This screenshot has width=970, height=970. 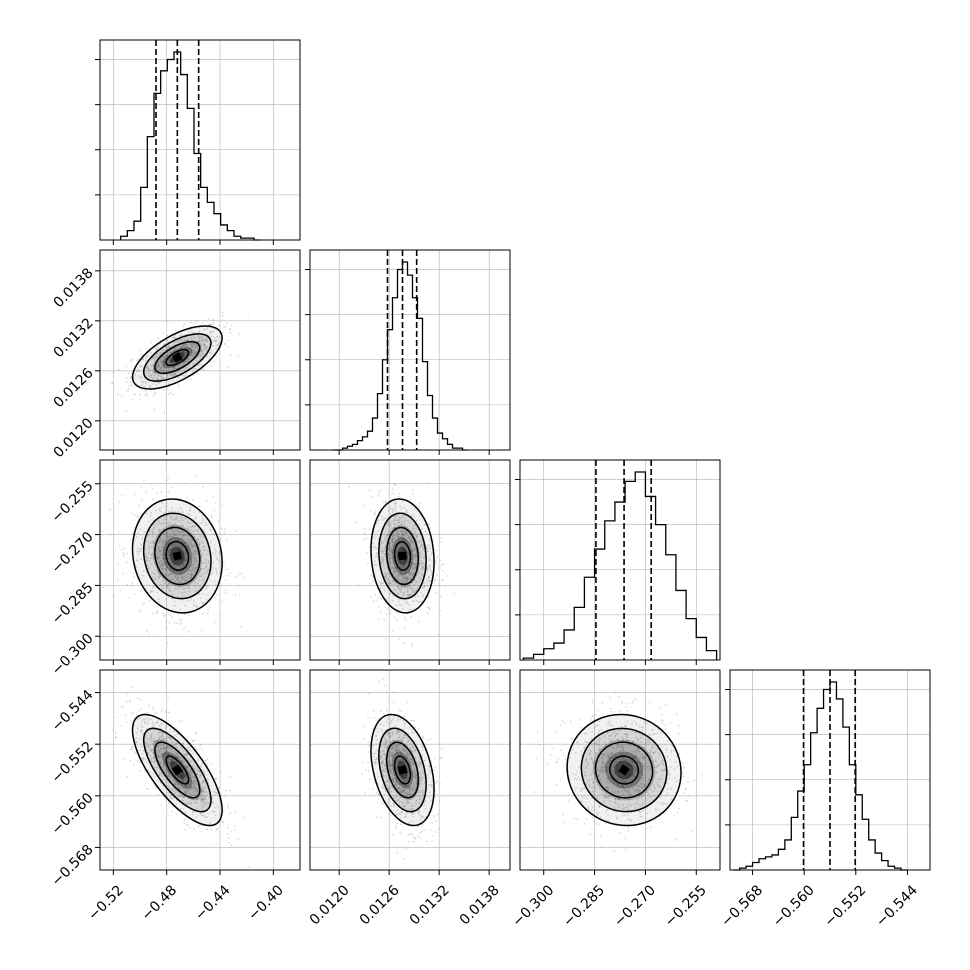 What do you see at coordinates (177, 556) in the screenshot?
I see `density-peak` at bounding box center [177, 556].